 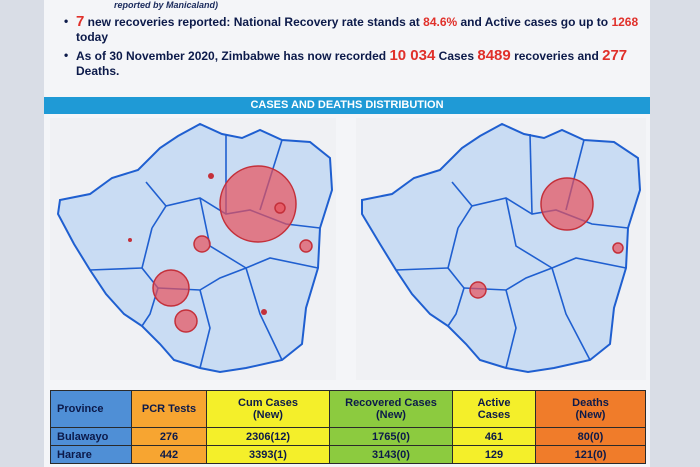 What do you see at coordinates (625, 22) in the screenshot?
I see `active-cases: 1268` at bounding box center [625, 22].